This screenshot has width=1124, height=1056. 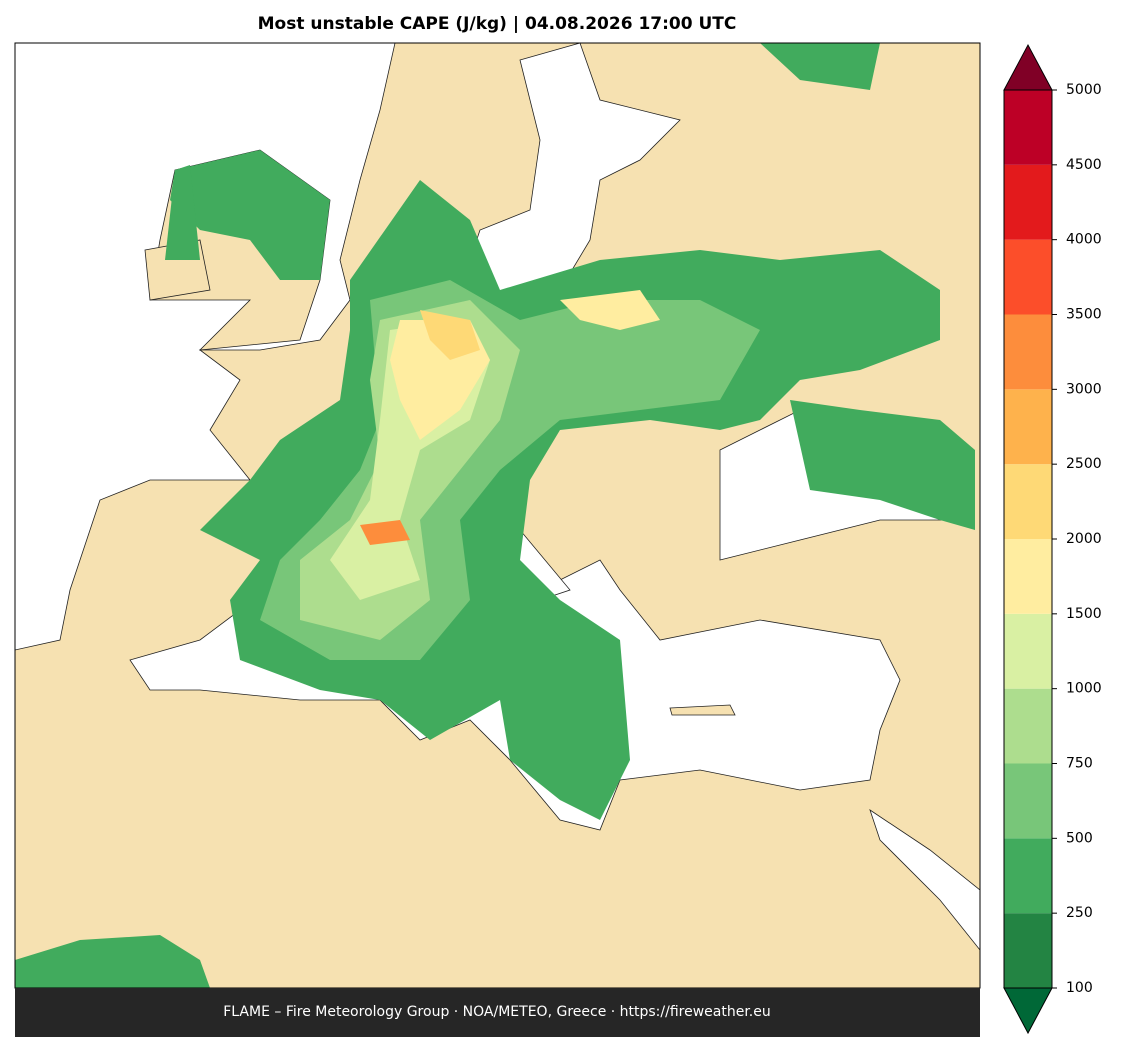 What do you see at coordinates (1028, 67) in the screenshot?
I see `colorbar-extend-above` at bounding box center [1028, 67].